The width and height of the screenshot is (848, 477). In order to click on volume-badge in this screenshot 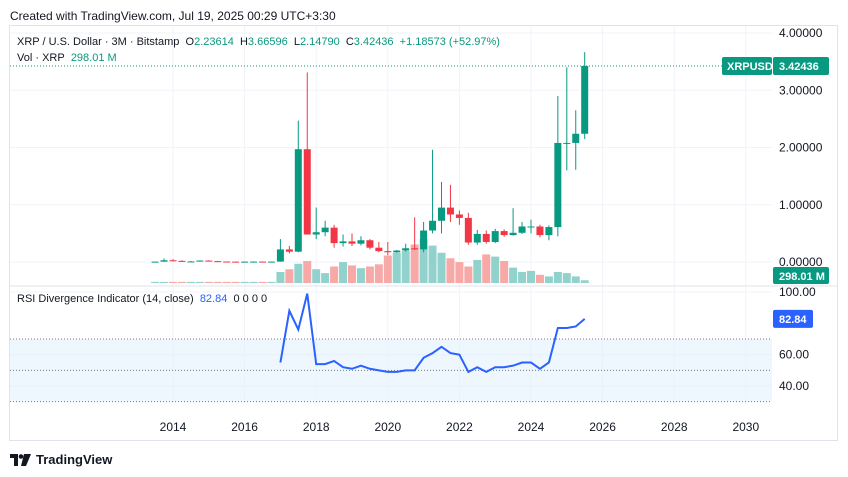, I will do `click(801, 275)`.